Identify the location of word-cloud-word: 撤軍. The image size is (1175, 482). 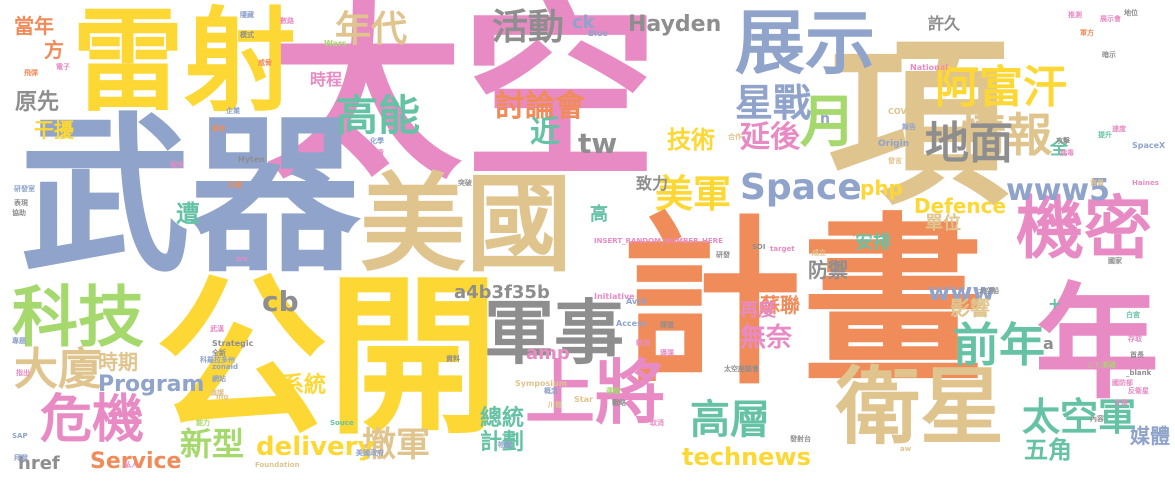
(396, 445).